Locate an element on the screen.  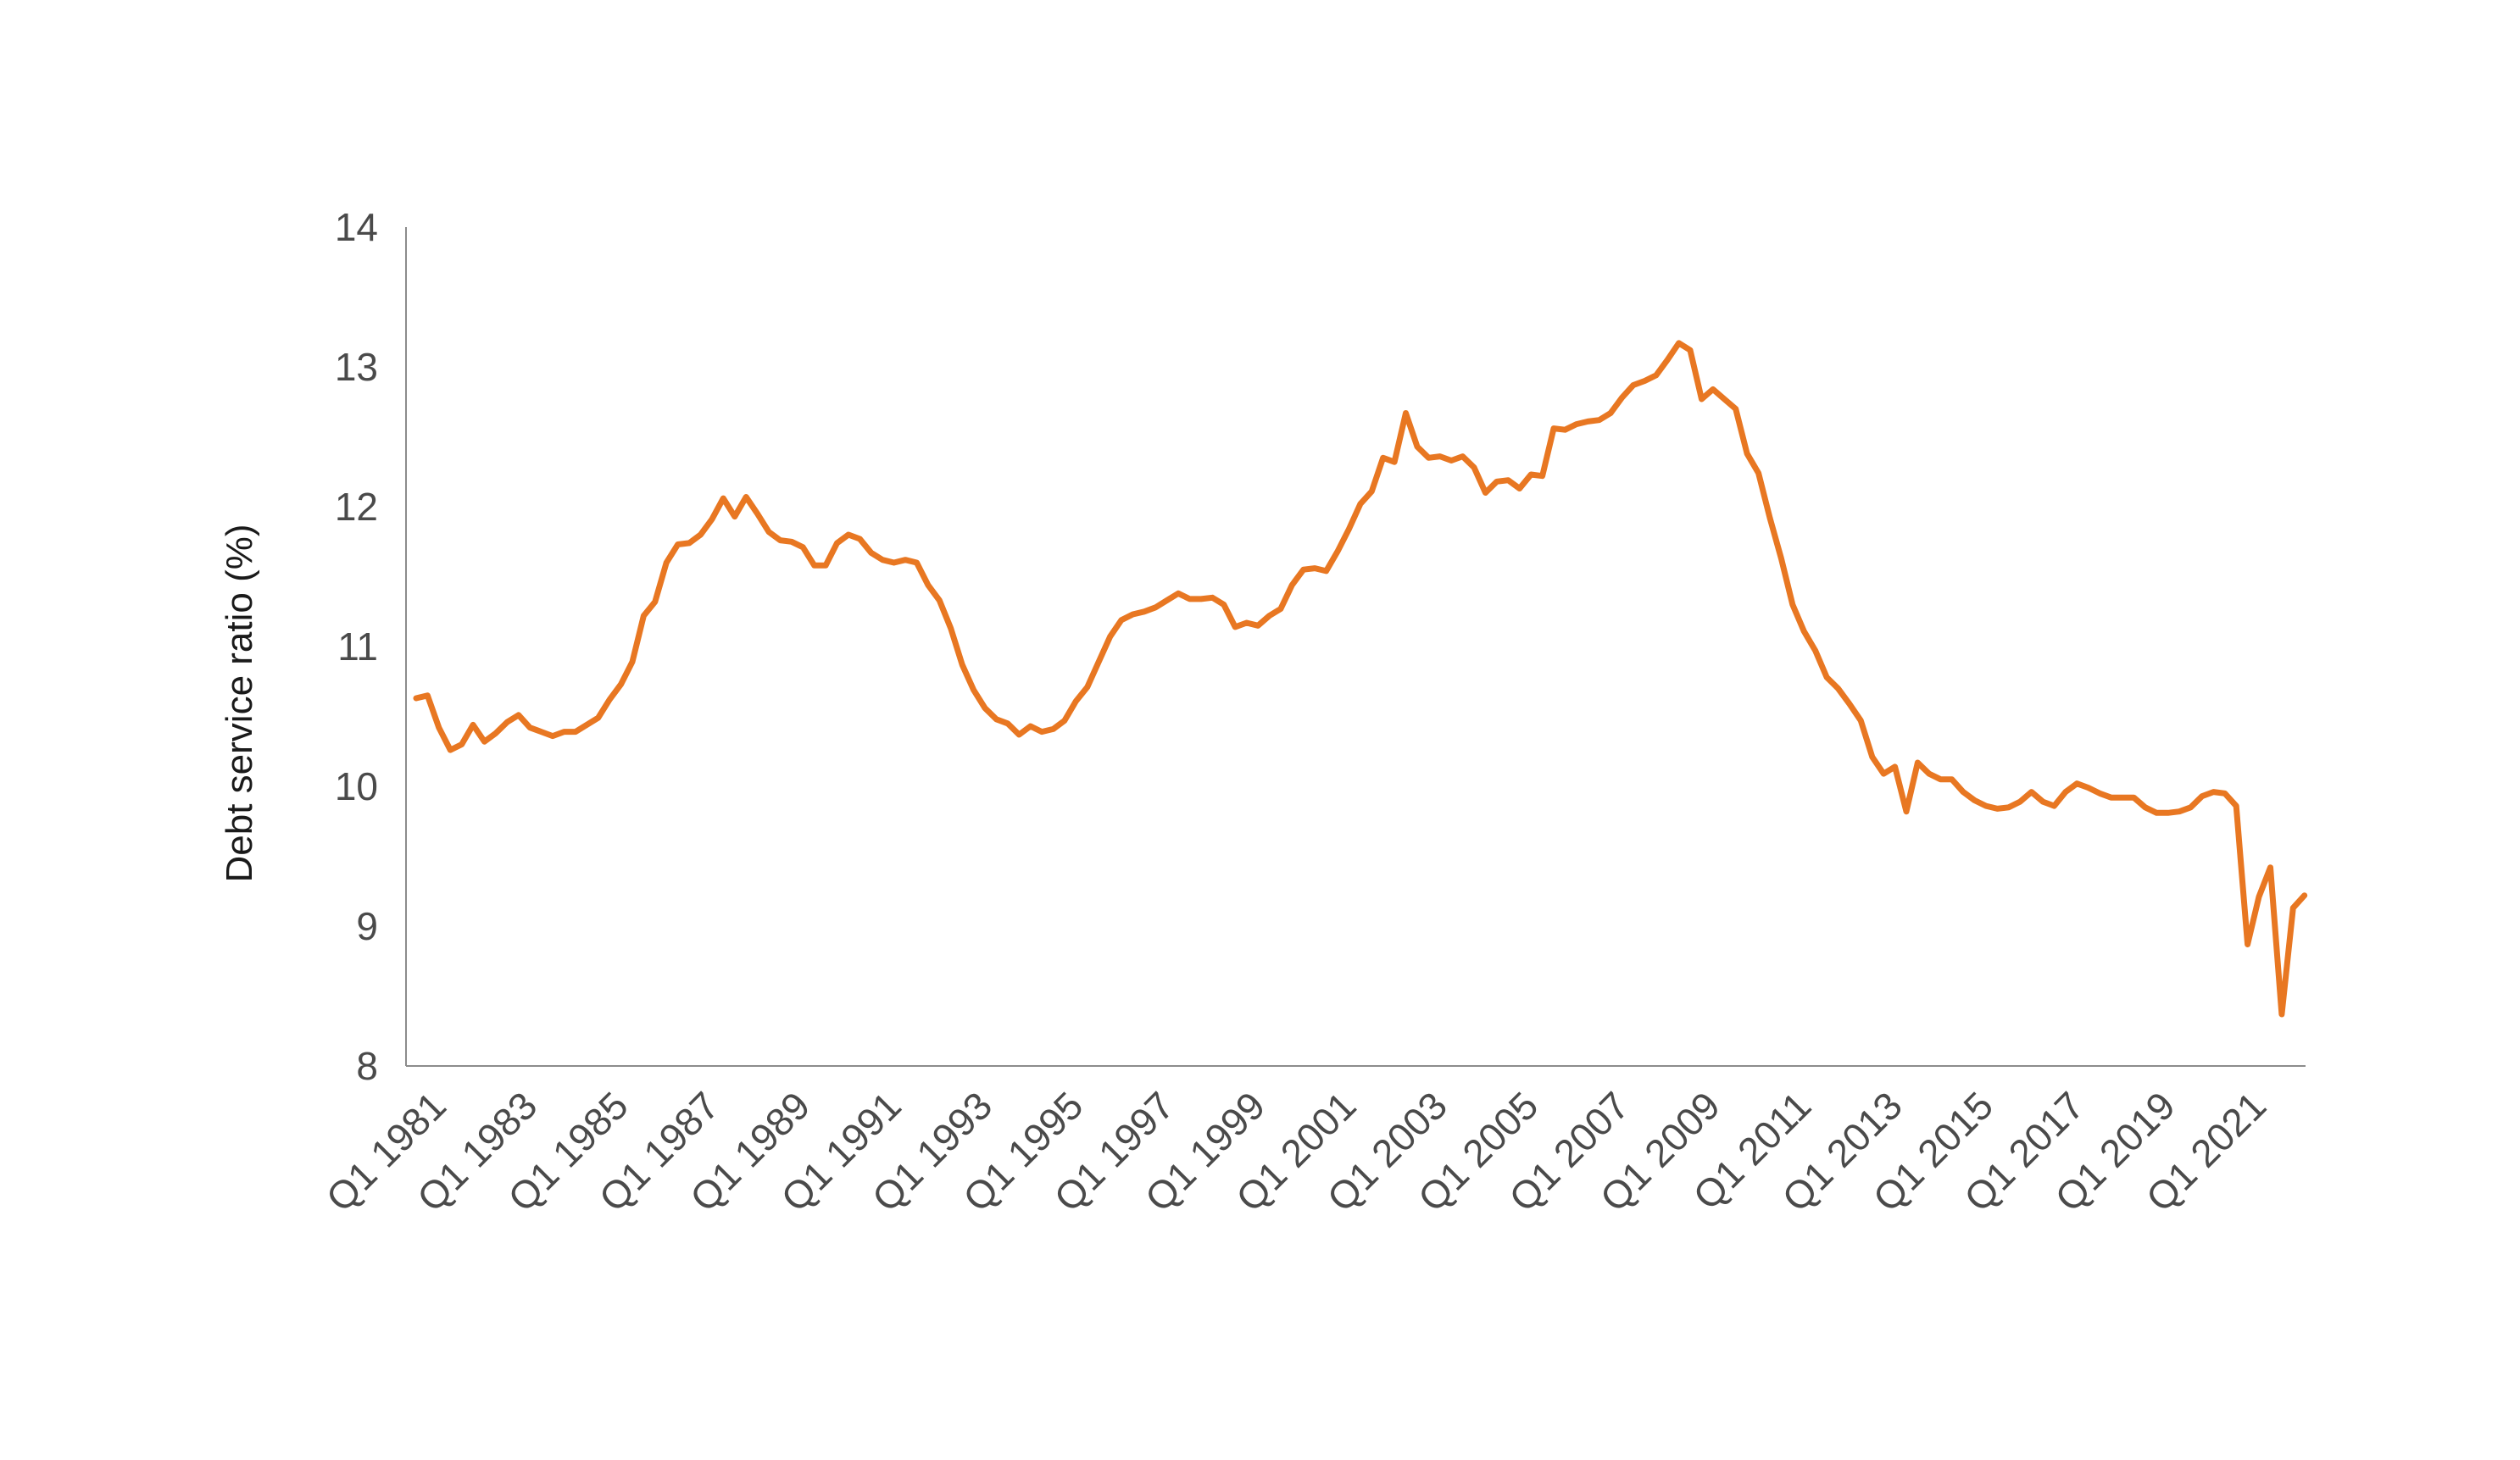
y-tick-label: 12 is located at coordinates (356, 507).